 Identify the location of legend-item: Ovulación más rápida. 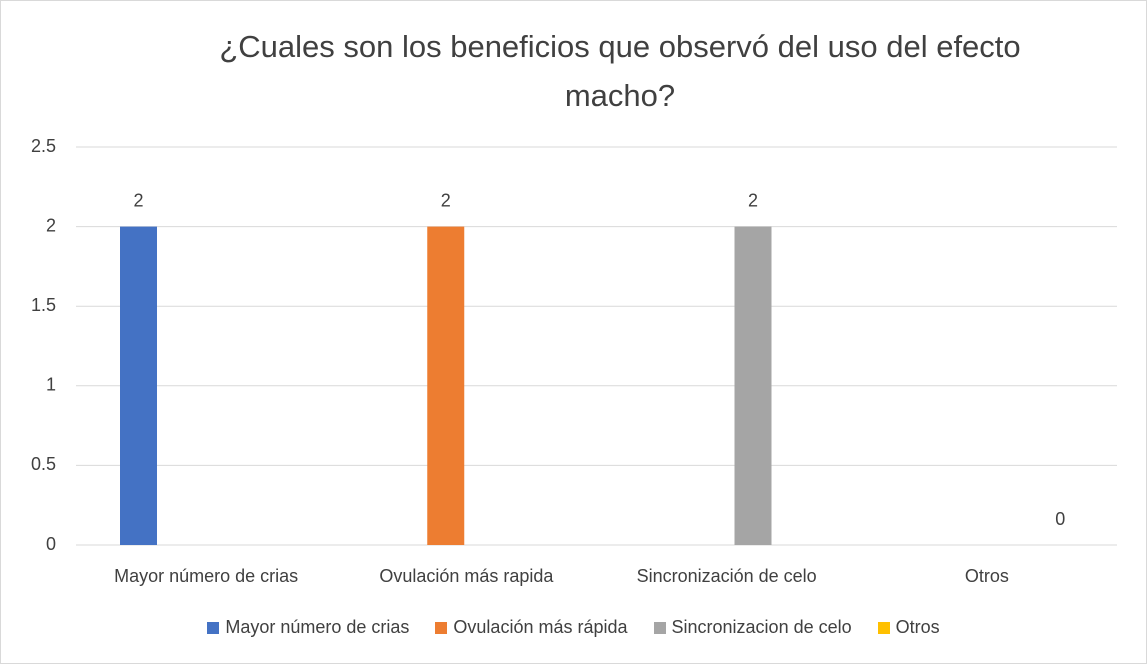
(531, 627).